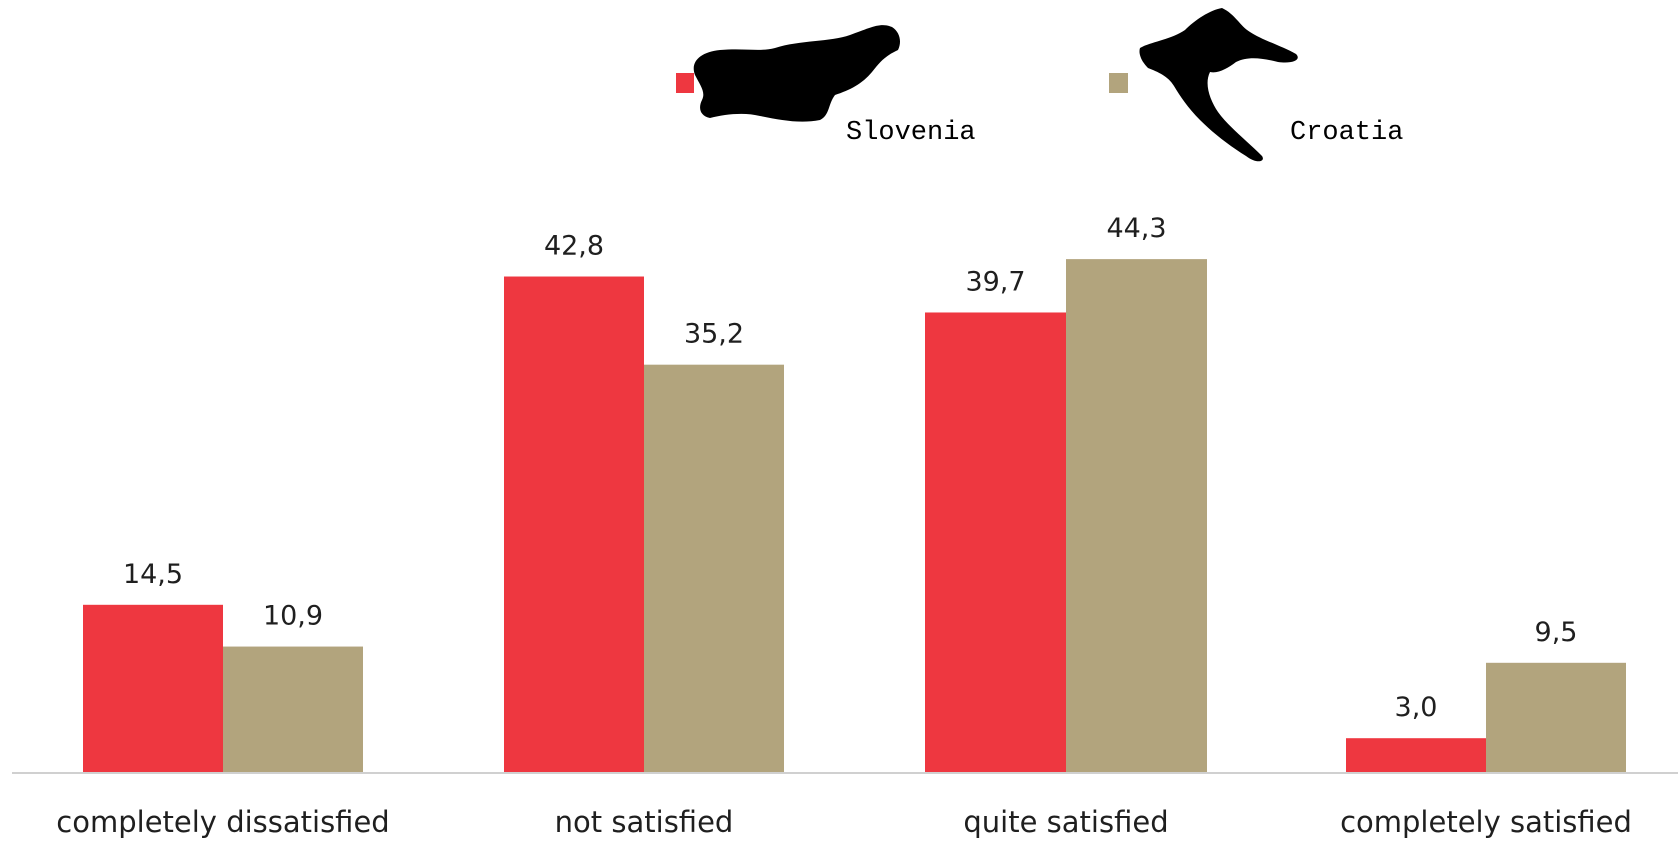 The width and height of the screenshot is (1678, 843). I want to click on value-label-croatia-not-satisfied: 35,2, so click(714, 334).